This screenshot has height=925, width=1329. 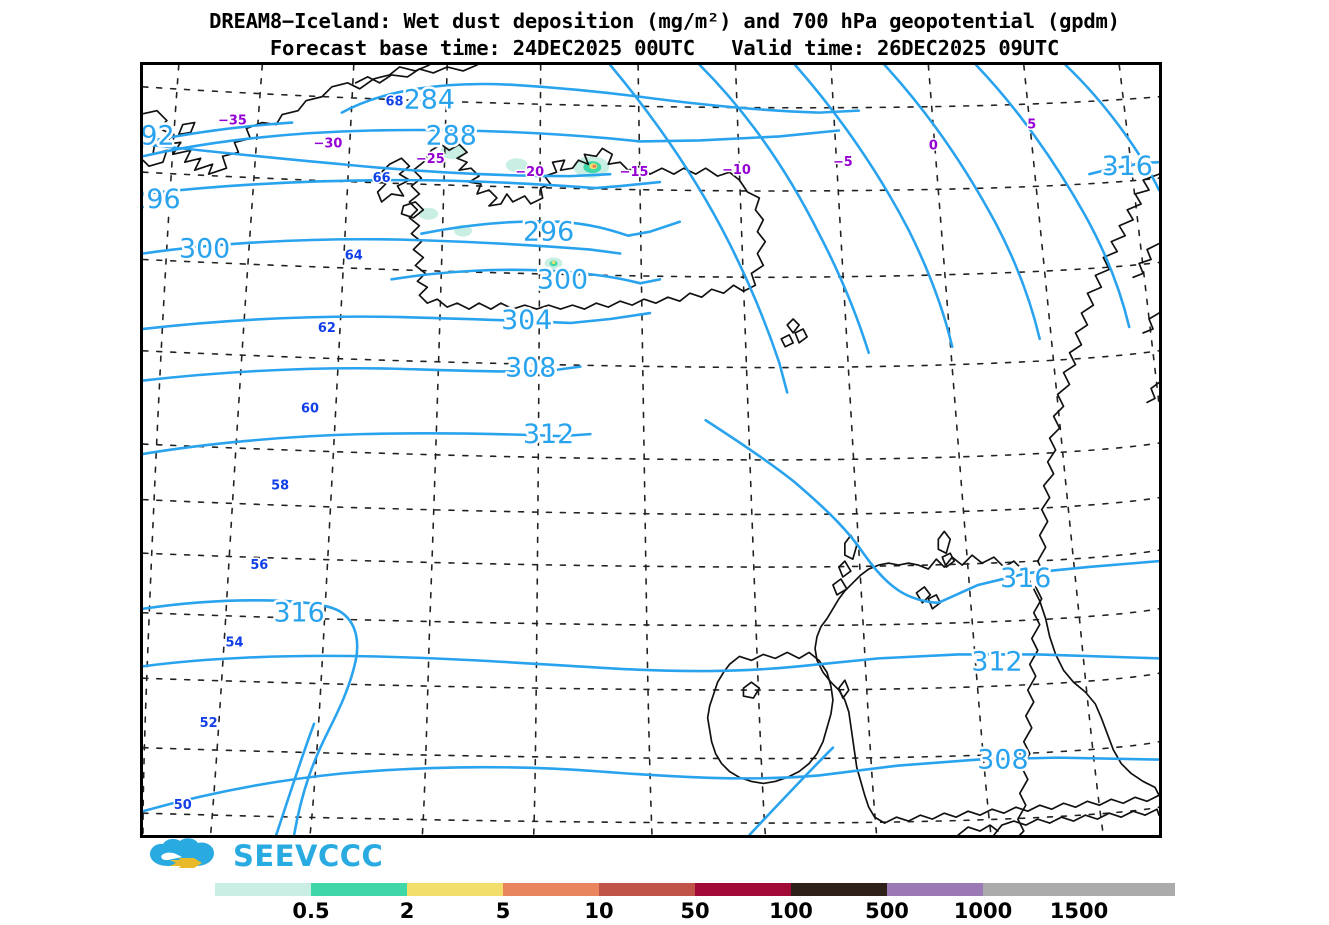 What do you see at coordinates (887, 911) in the screenshot?
I see `colorbar-tick-500: 500` at bounding box center [887, 911].